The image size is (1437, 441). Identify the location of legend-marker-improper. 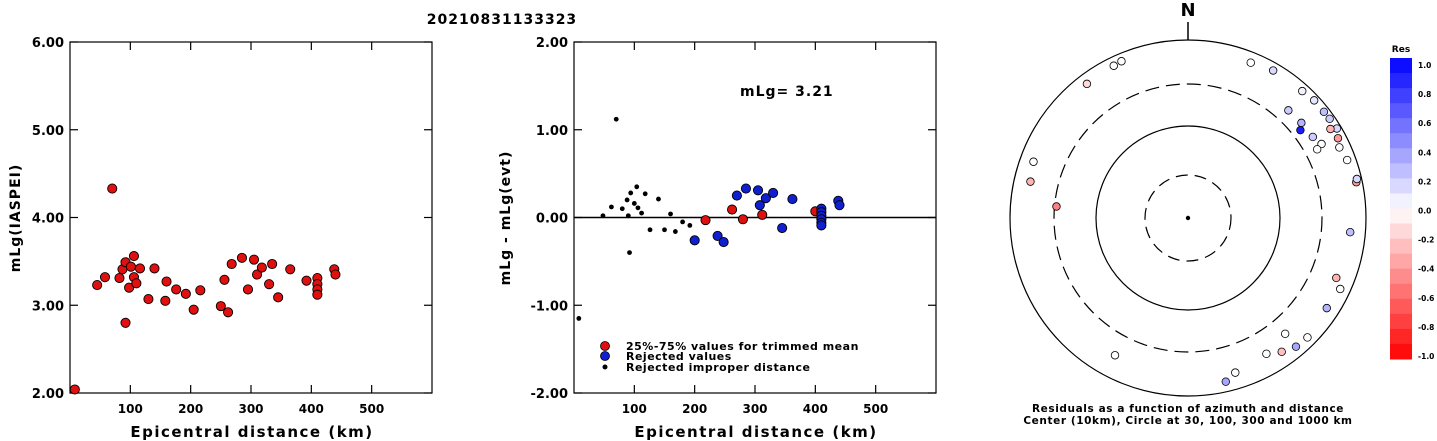
(605, 367).